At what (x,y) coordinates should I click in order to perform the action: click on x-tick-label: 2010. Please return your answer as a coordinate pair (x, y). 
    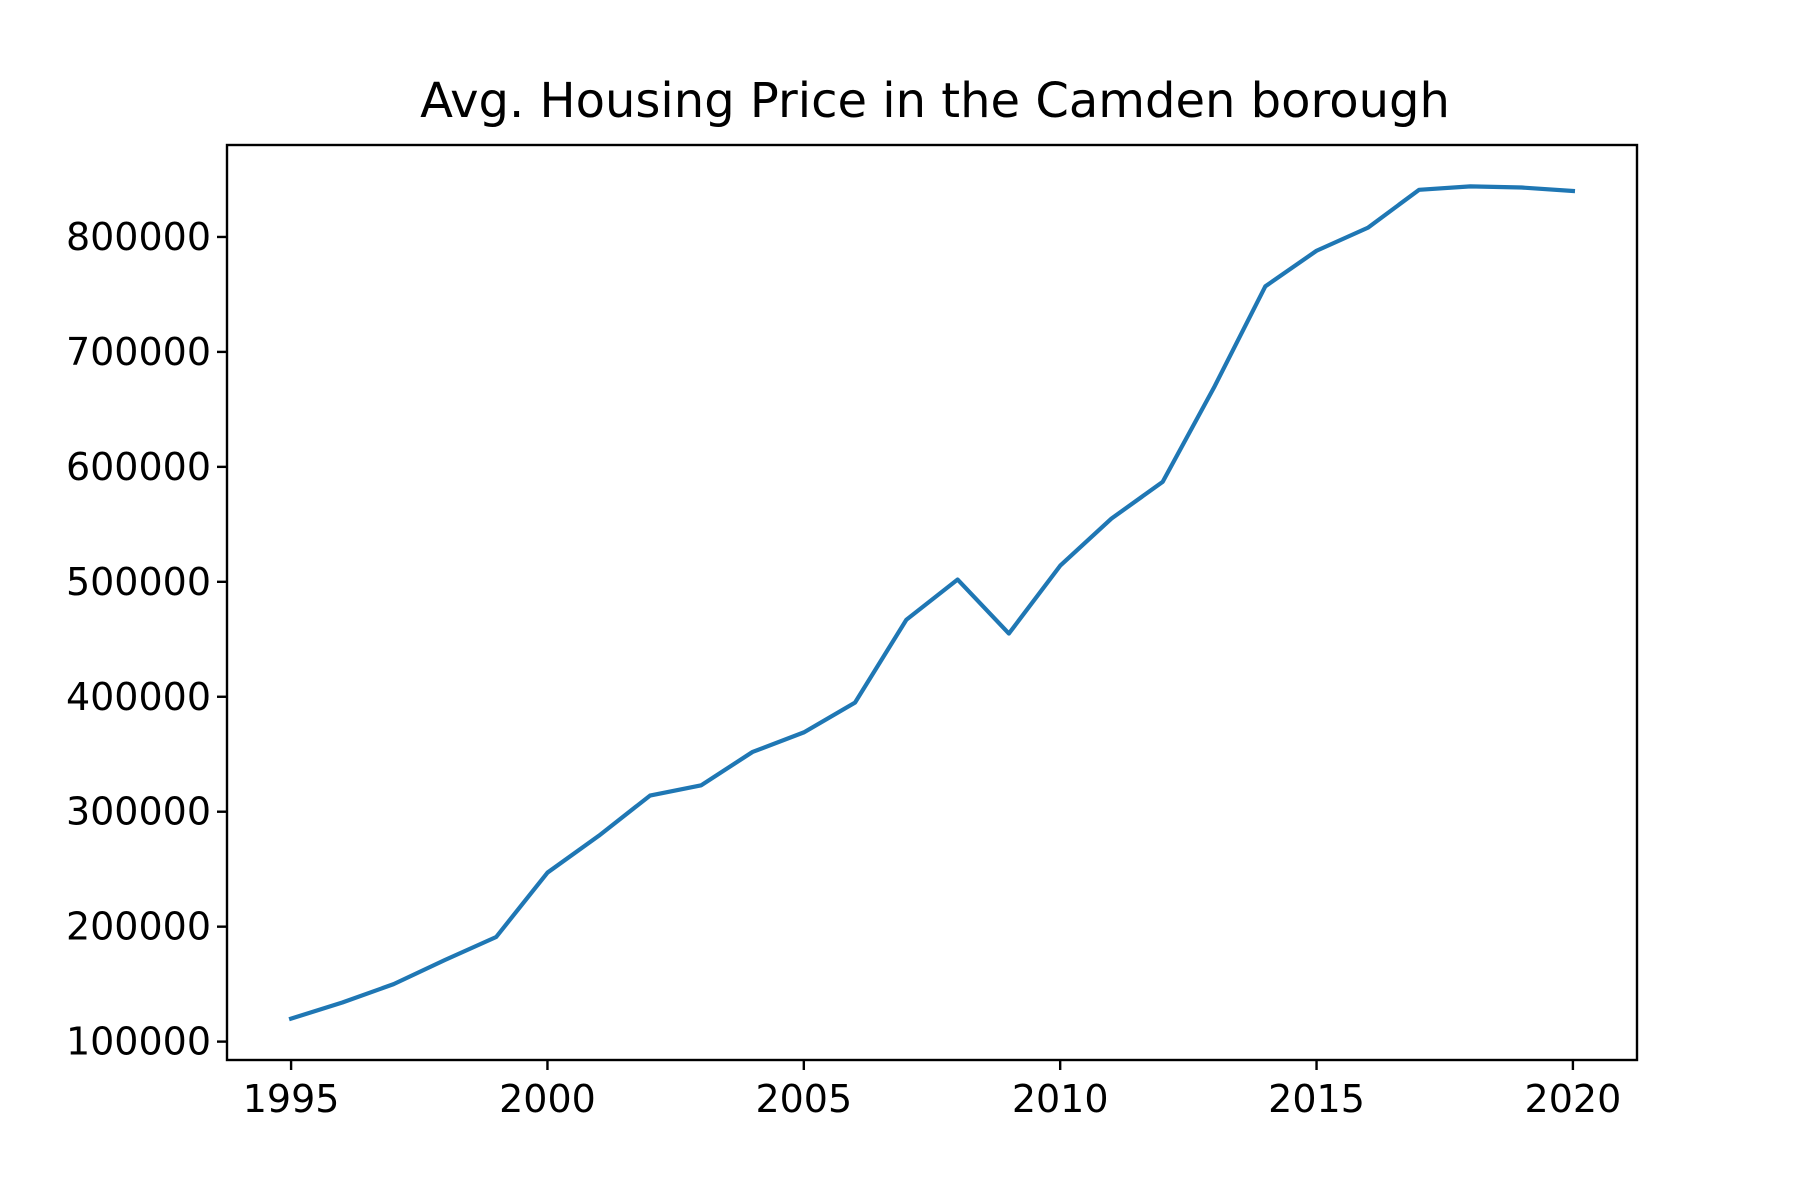
    Looking at the image, I should click on (1060, 1099).